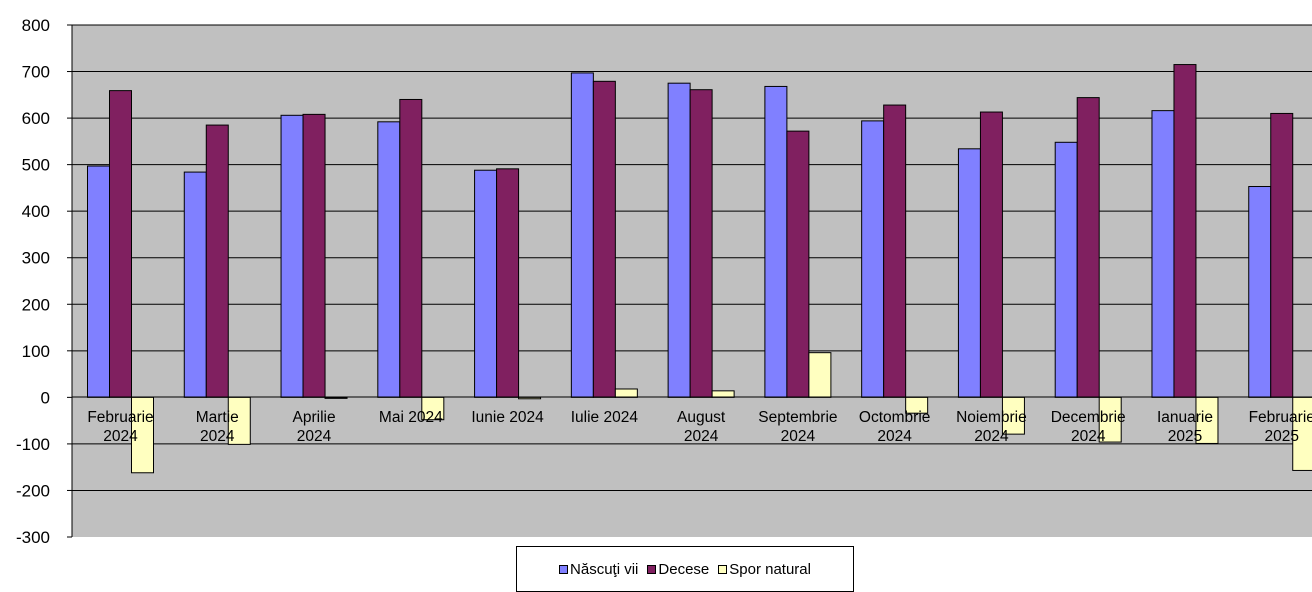  Describe the element at coordinates (36, 304) in the screenshot. I see `y-tick-label: 200` at that location.